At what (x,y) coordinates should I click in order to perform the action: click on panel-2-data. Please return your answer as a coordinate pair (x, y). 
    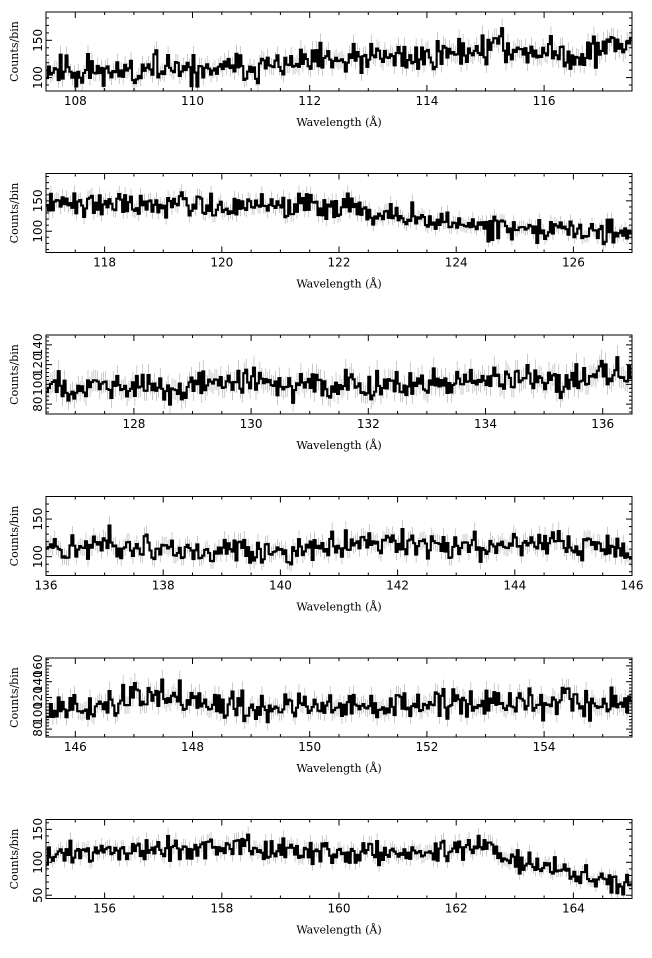
    Looking at the image, I should click on (339, 217).